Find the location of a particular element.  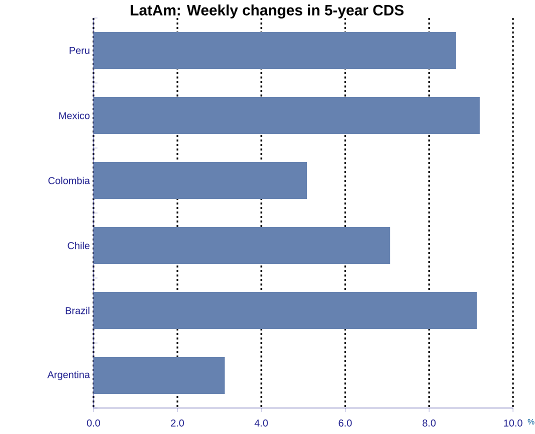

y-tick-label: Chile is located at coordinates (79, 246).